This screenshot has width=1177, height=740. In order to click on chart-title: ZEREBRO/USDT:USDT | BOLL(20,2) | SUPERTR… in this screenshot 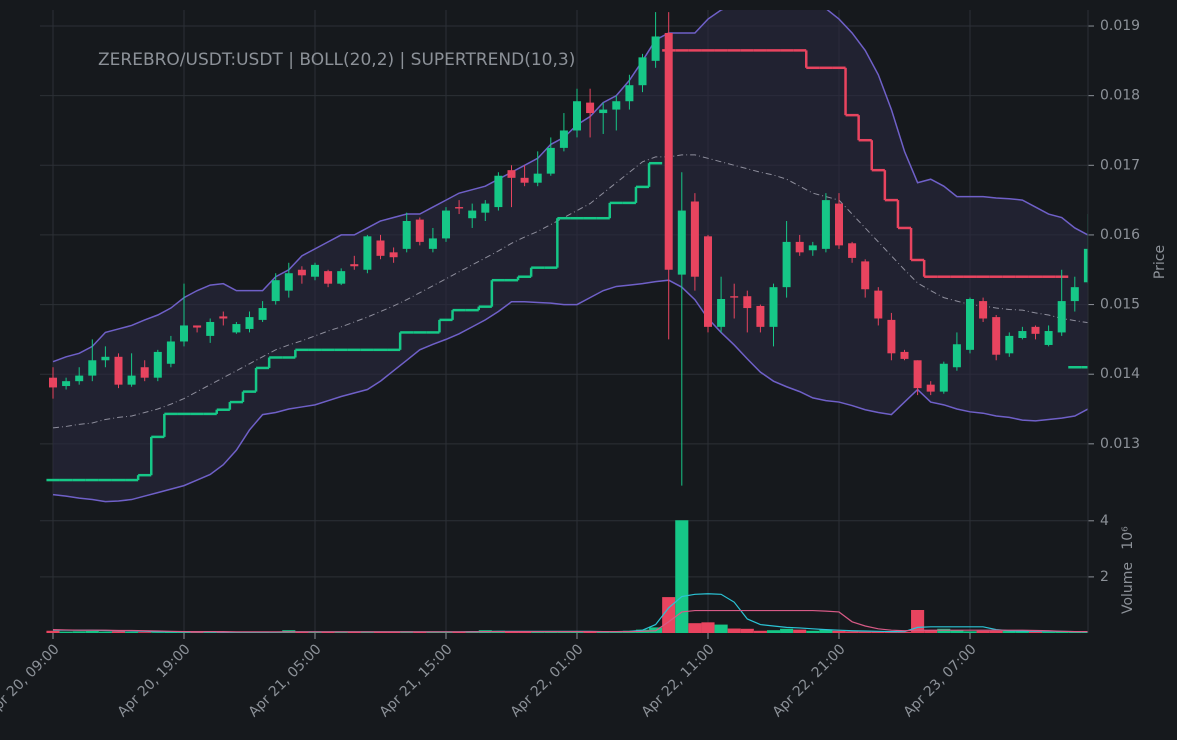, I will do `click(336, 60)`.